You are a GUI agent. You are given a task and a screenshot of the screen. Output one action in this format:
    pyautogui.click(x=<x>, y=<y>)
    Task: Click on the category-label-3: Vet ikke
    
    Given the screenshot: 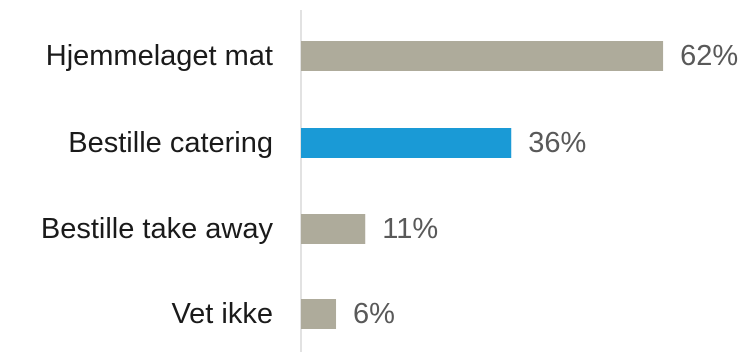 What is the action you would take?
    pyautogui.click(x=222, y=314)
    